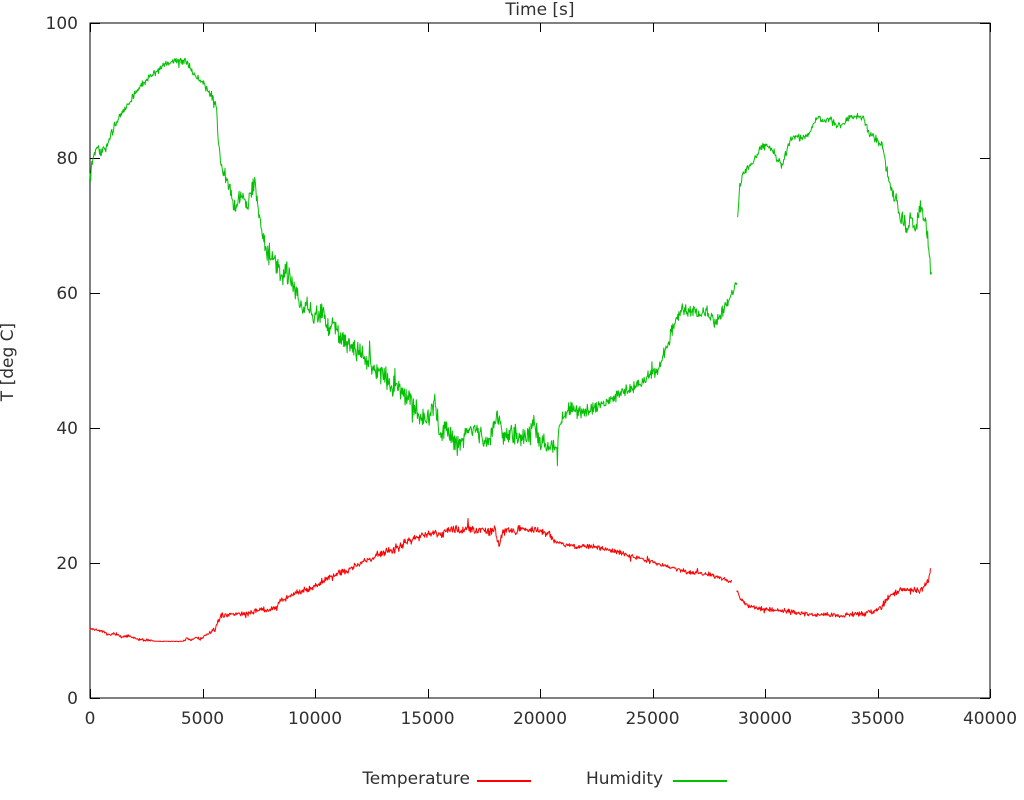 Image resolution: width=1024 pixels, height=800 pixels. I want to click on legend-line-sample-temperature, so click(504, 781).